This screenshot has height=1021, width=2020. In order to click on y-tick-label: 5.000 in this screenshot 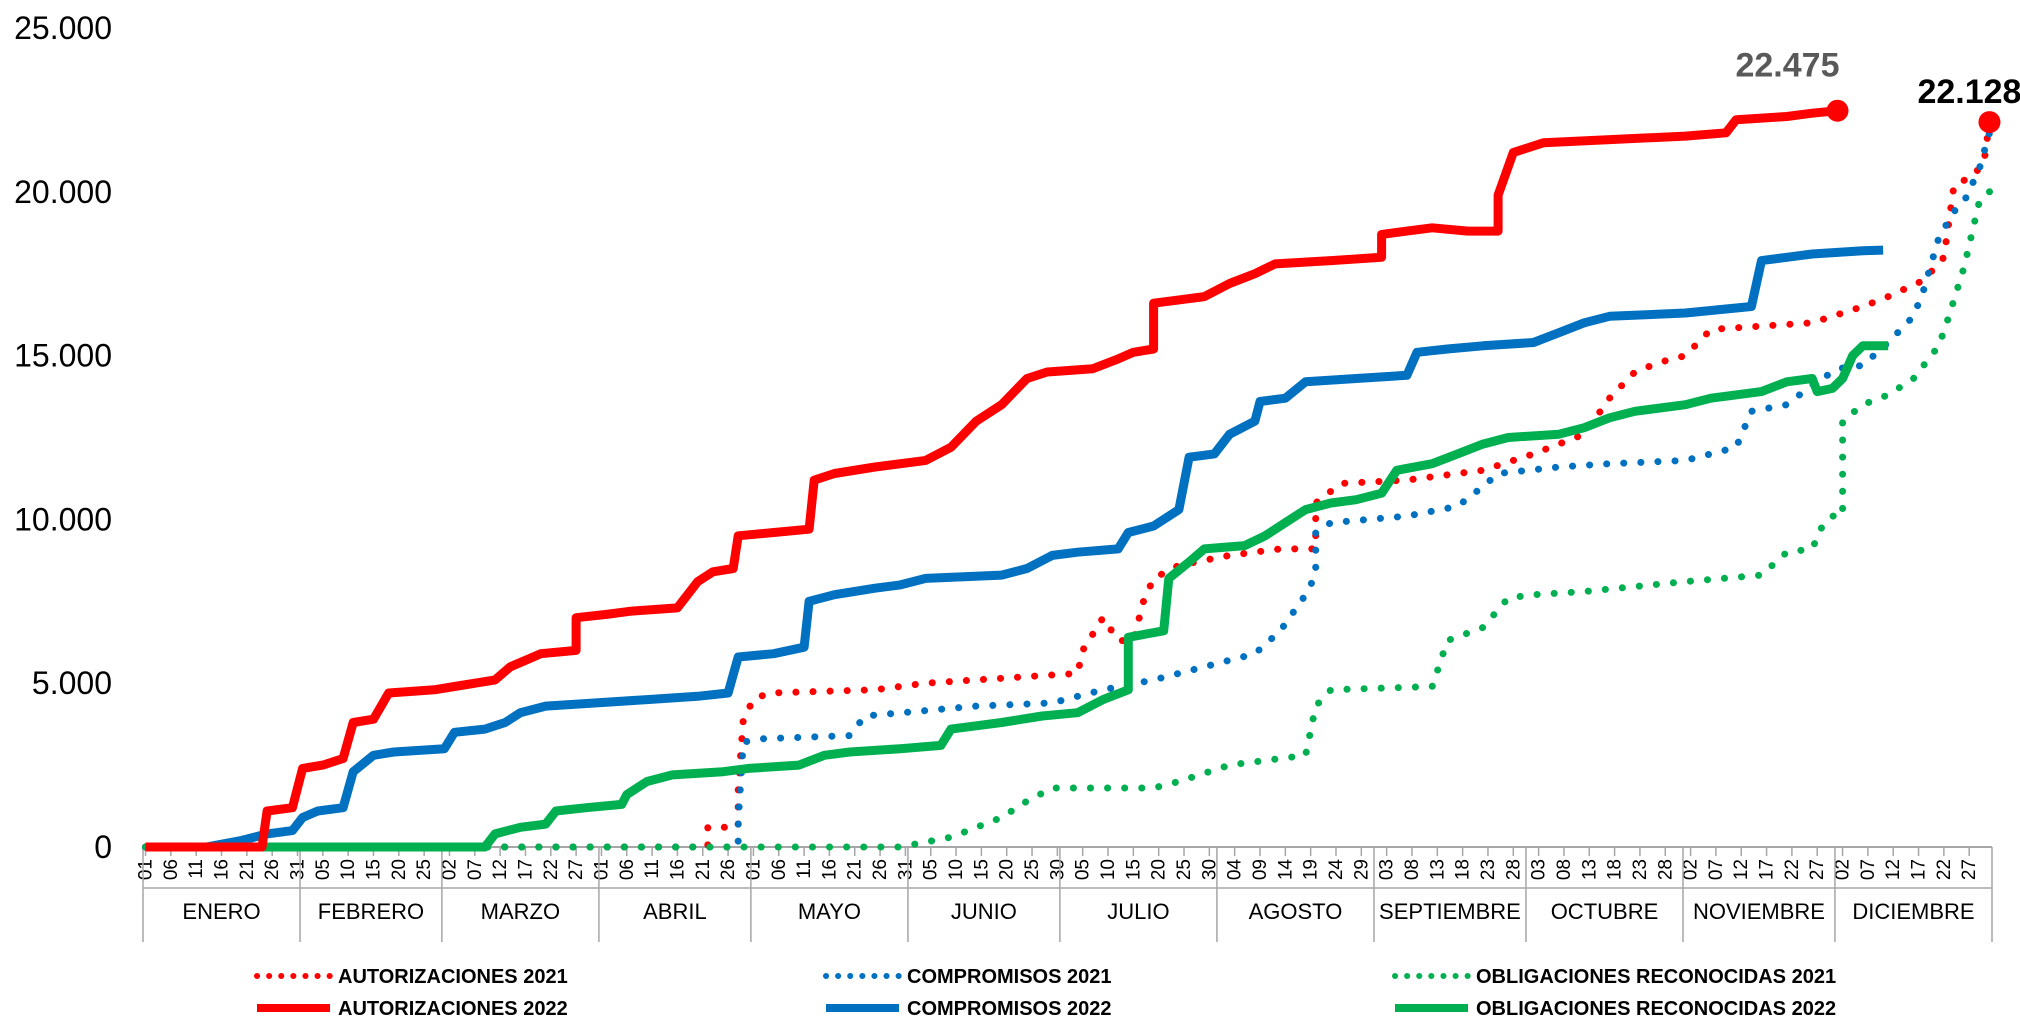, I will do `click(72, 683)`.